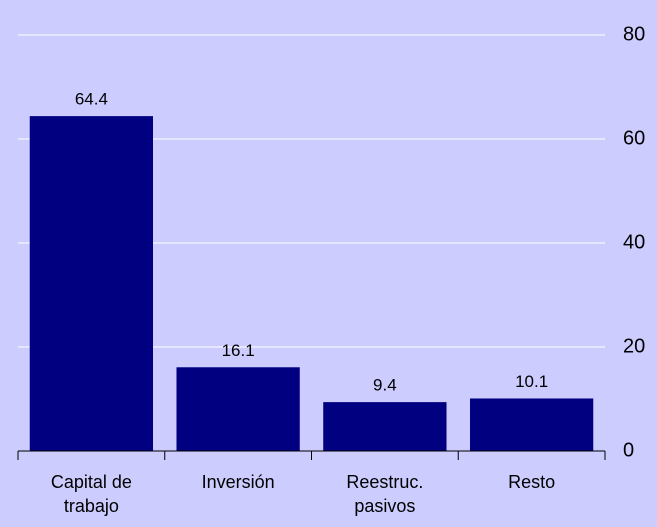  Describe the element at coordinates (634, 242) in the screenshot. I see `y-tick-label: 40` at that location.